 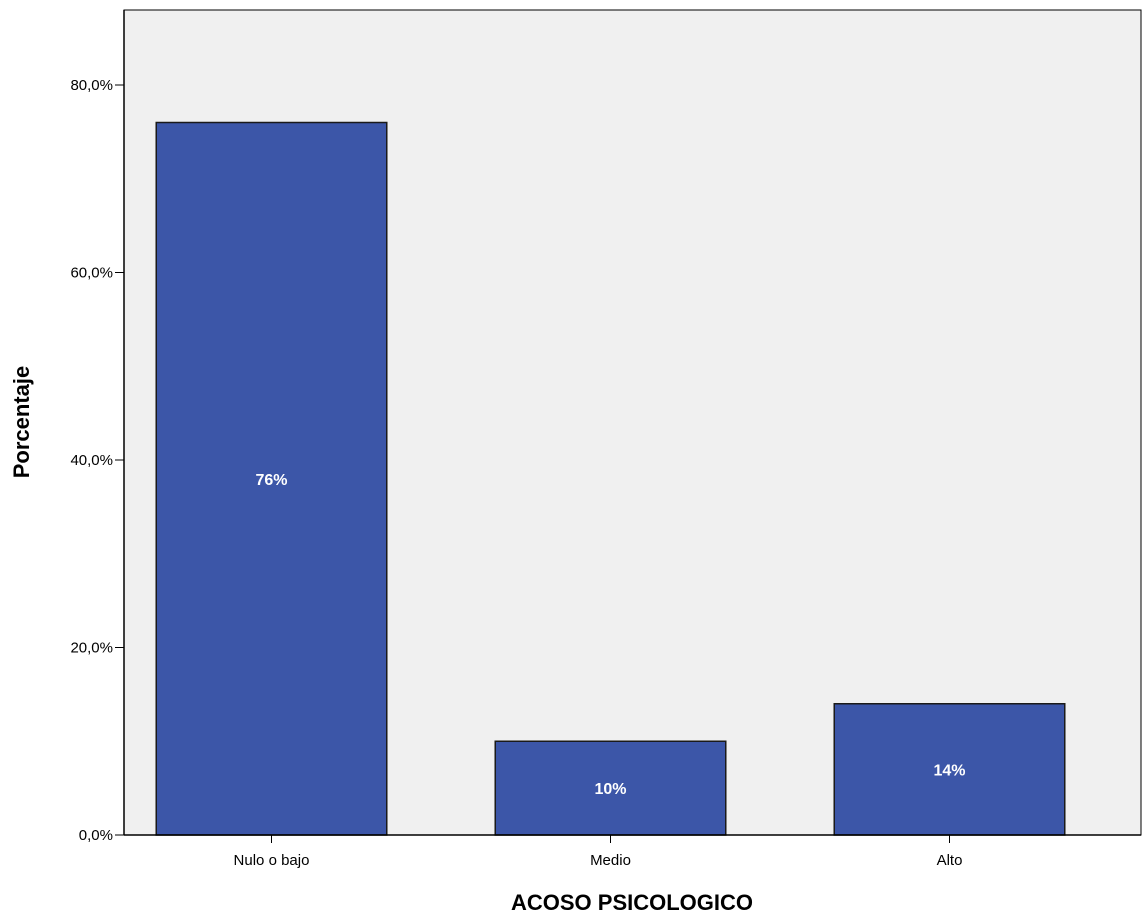 I want to click on x-category-label: Alto, so click(x=950, y=860).